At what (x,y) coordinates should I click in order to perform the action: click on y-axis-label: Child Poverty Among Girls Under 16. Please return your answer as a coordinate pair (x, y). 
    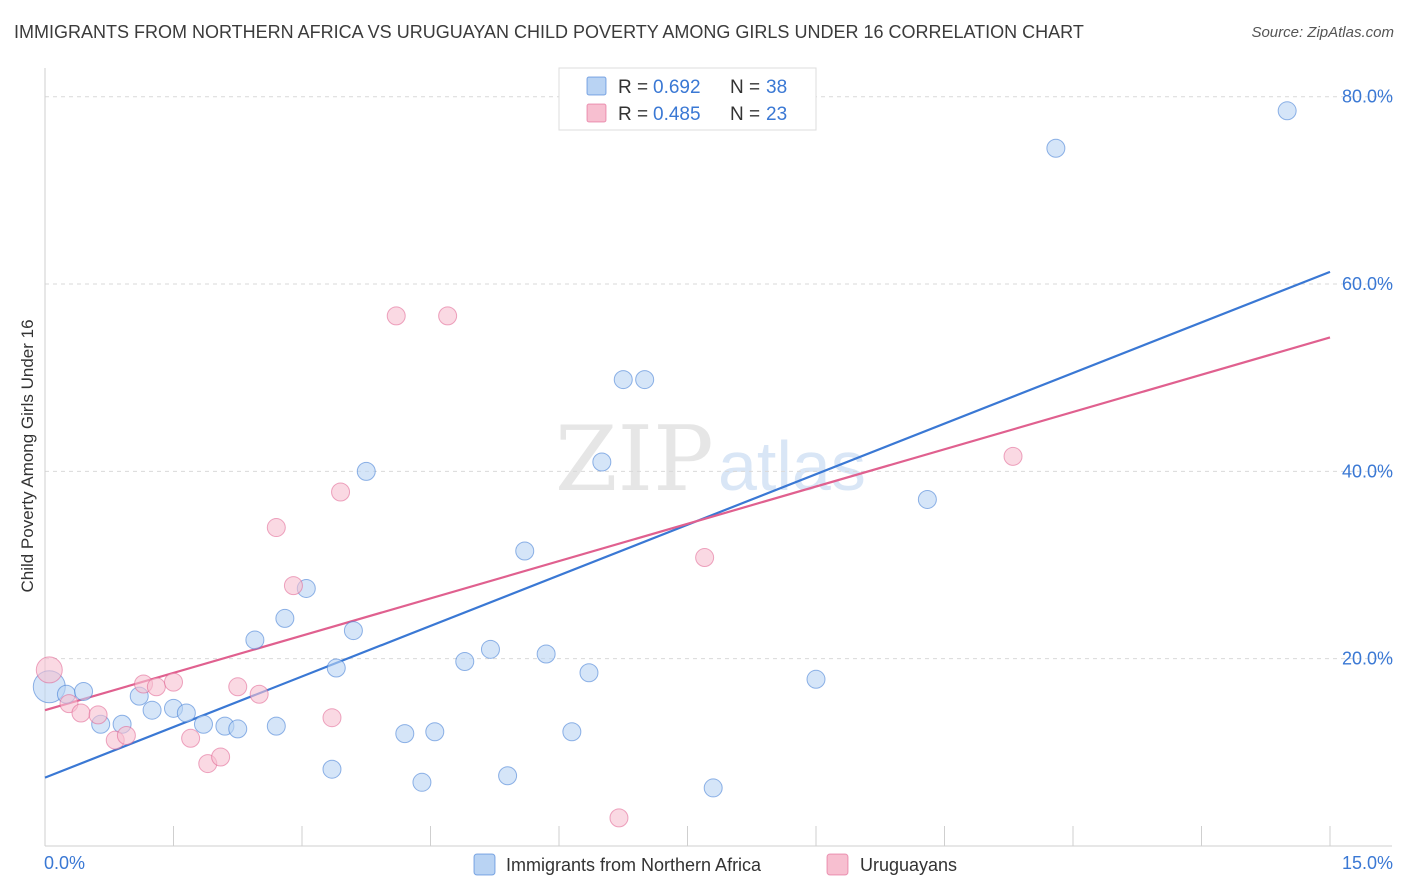
    Looking at the image, I should click on (27, 455).